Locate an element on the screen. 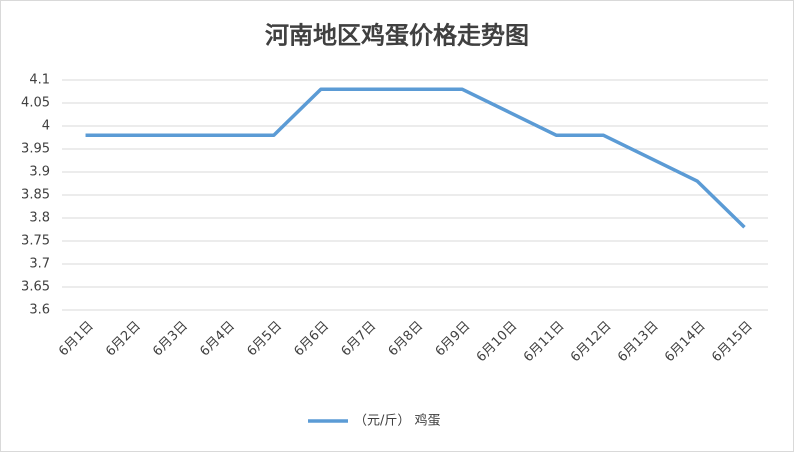 The image size is (794, 452). y-tick-label: 4.05 is located at coordinates (35, 103).